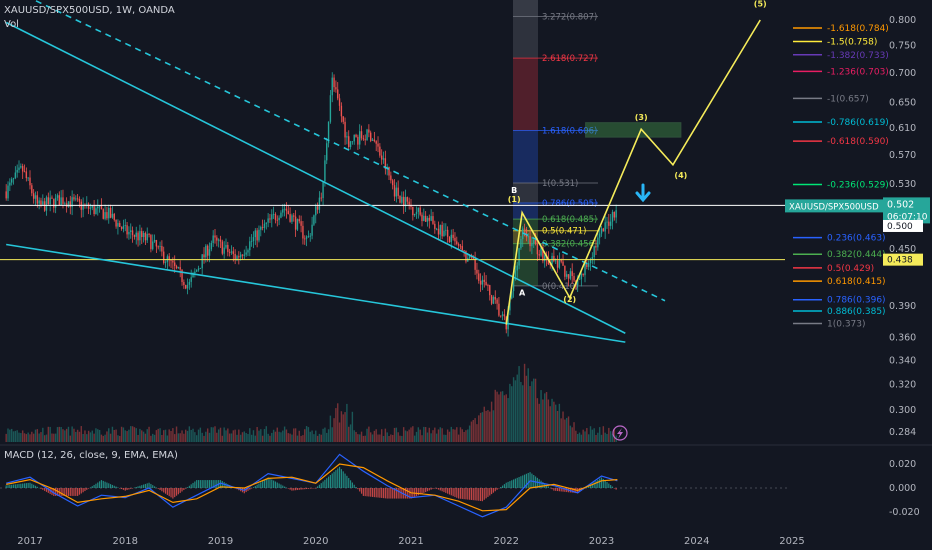 The width and height of the screenshot is (932, 550). Describe the element at coordinates (902, 464) in the screenshot. I see `macd-axis-tick-label: 0.020` at that location.